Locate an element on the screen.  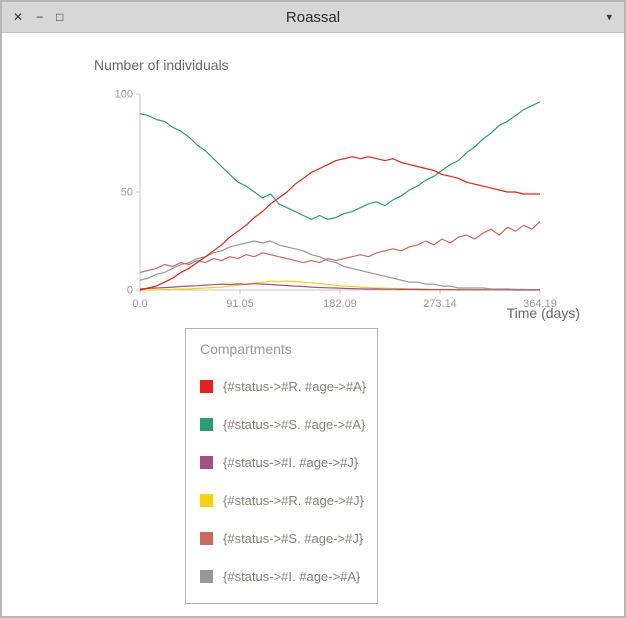
legend-item: {#status->#I. #age->#A} is located at coordinates (281, 576).